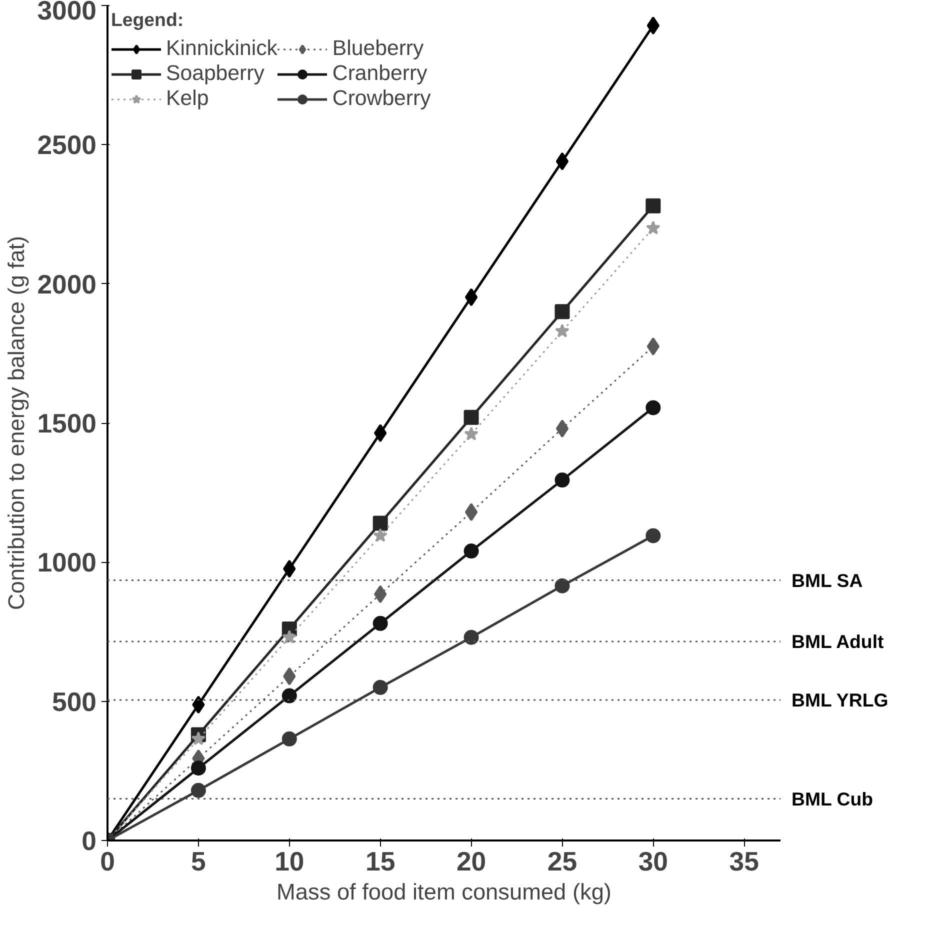 The width and height of the screenshot is (946, 940). What do you see at coordinates (187, 98) in the screenshot?
I see `legend-label: Kelp` at bounding box center [187, 98].